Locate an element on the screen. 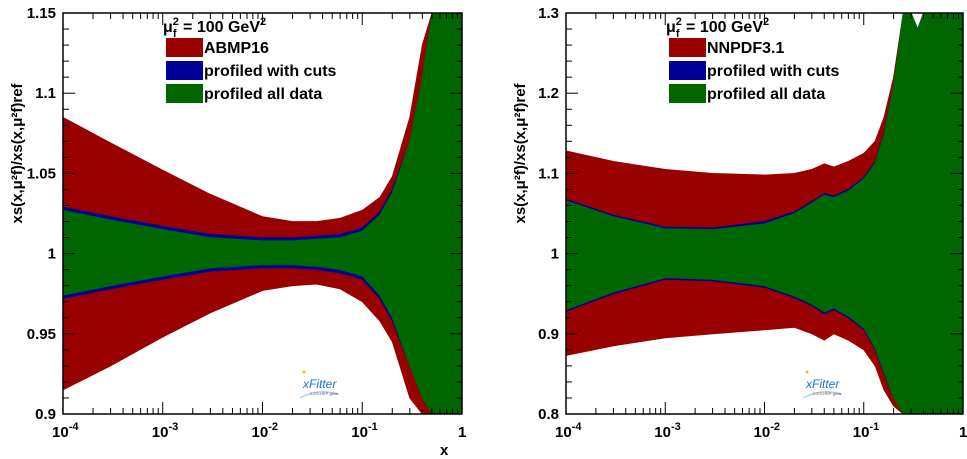 The image size is (967, 459). x-axis-title: x is located at coordinates (444, 450).